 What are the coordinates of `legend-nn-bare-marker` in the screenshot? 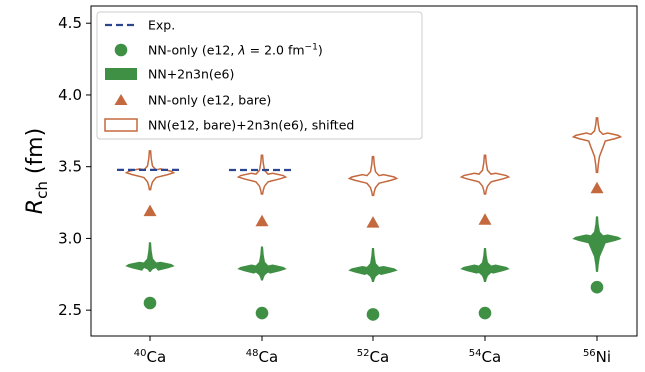 It's located at (121, 99).